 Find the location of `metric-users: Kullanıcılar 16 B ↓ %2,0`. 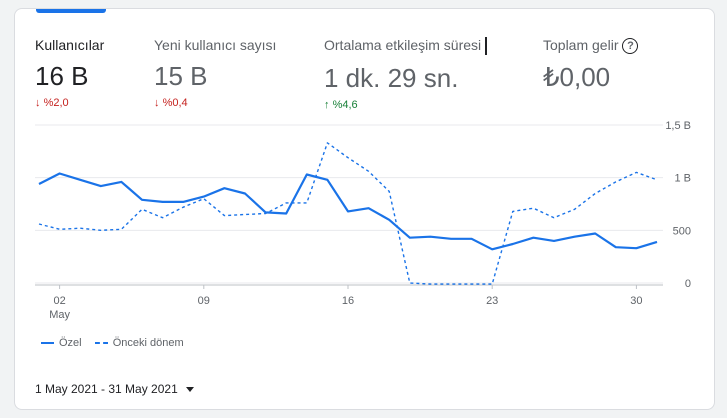

metric-users: Kullanıcılar 16 B ↓ %2,0 is located at coordinates (69, 73).